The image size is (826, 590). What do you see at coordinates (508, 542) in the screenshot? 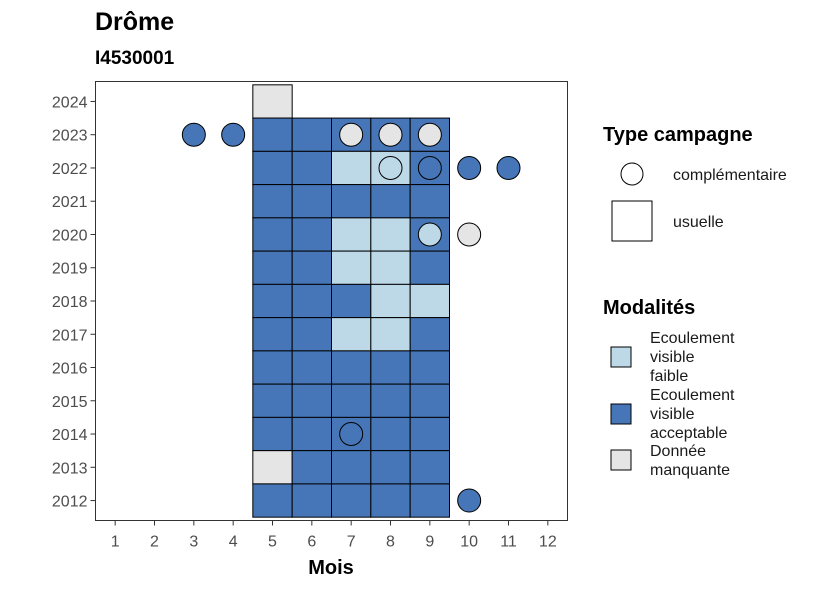
I see `x-tick-label-11: 11` at bounding box center [508, 542].